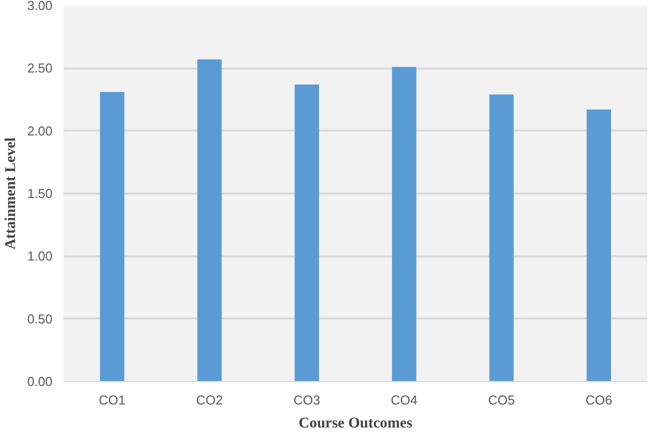 The image size is (652, 434). I want to click on x-tick-label: CO1, so click(112, 400).